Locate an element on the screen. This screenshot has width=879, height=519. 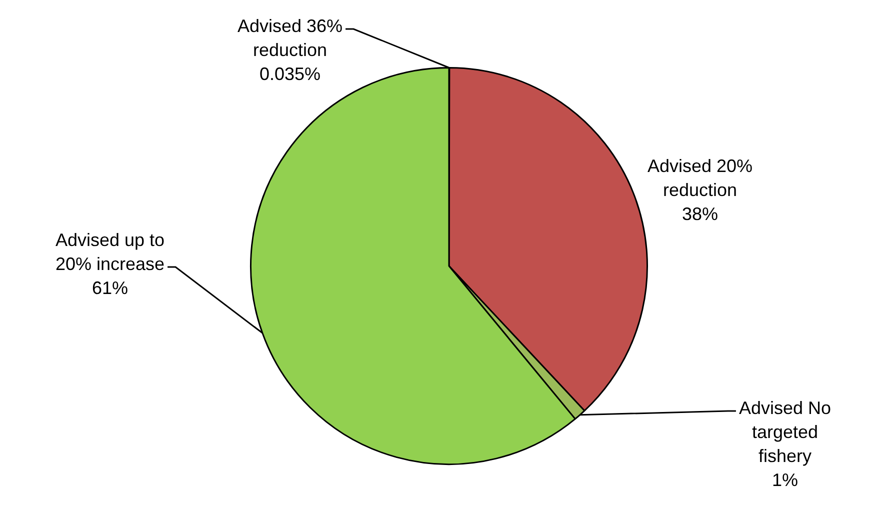
slice-label: Advised up to 20% increase is located at coordinates (110, 252).